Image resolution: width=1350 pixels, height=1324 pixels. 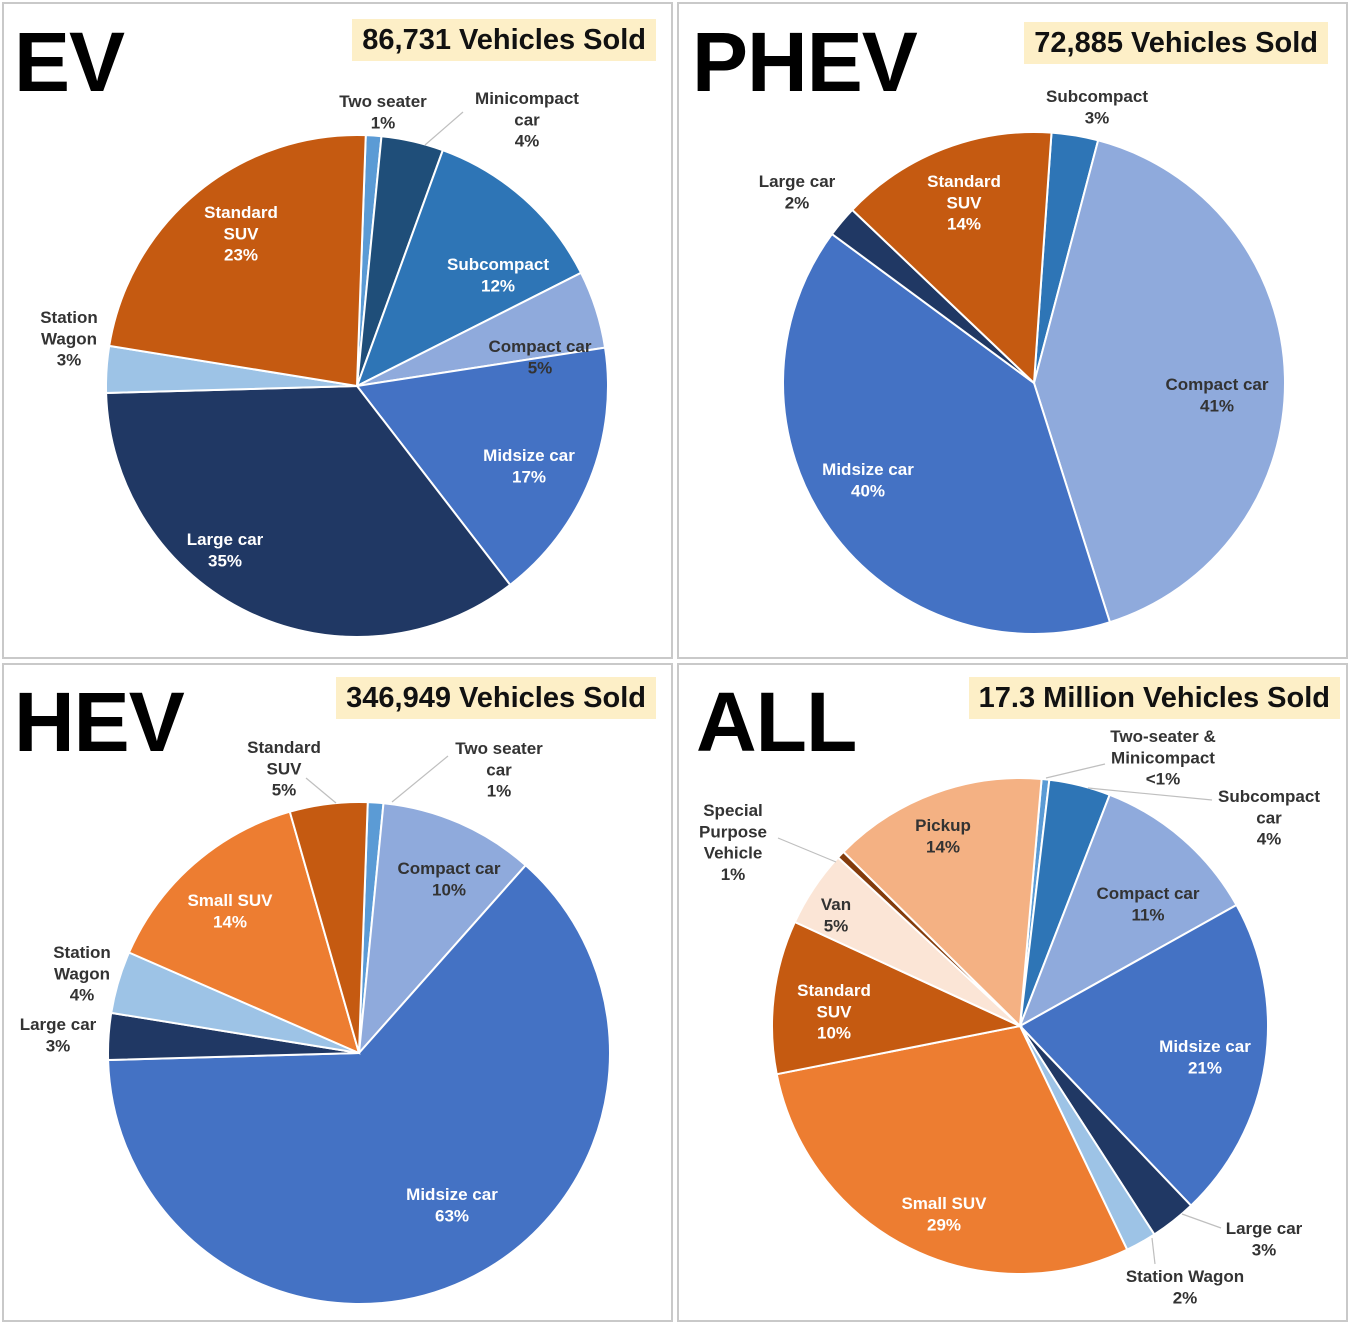 What do you see at coordinates (942, 903) in the screenshot?
I see `pie-slice-pickup` at bounding box center [942, 903].